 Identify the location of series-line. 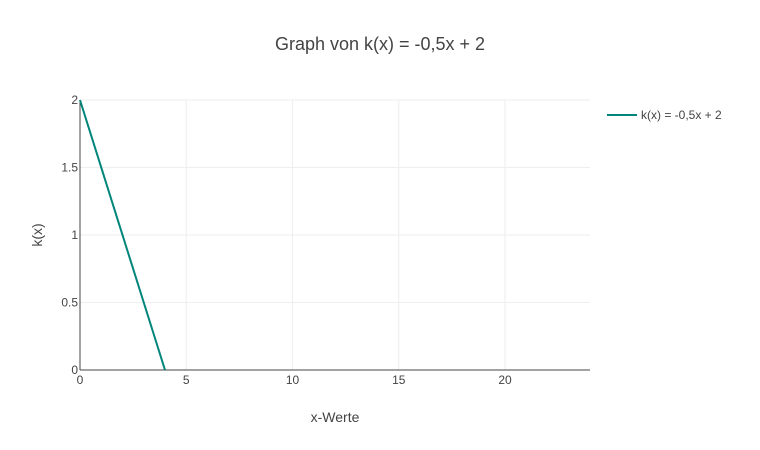
(122, 235).